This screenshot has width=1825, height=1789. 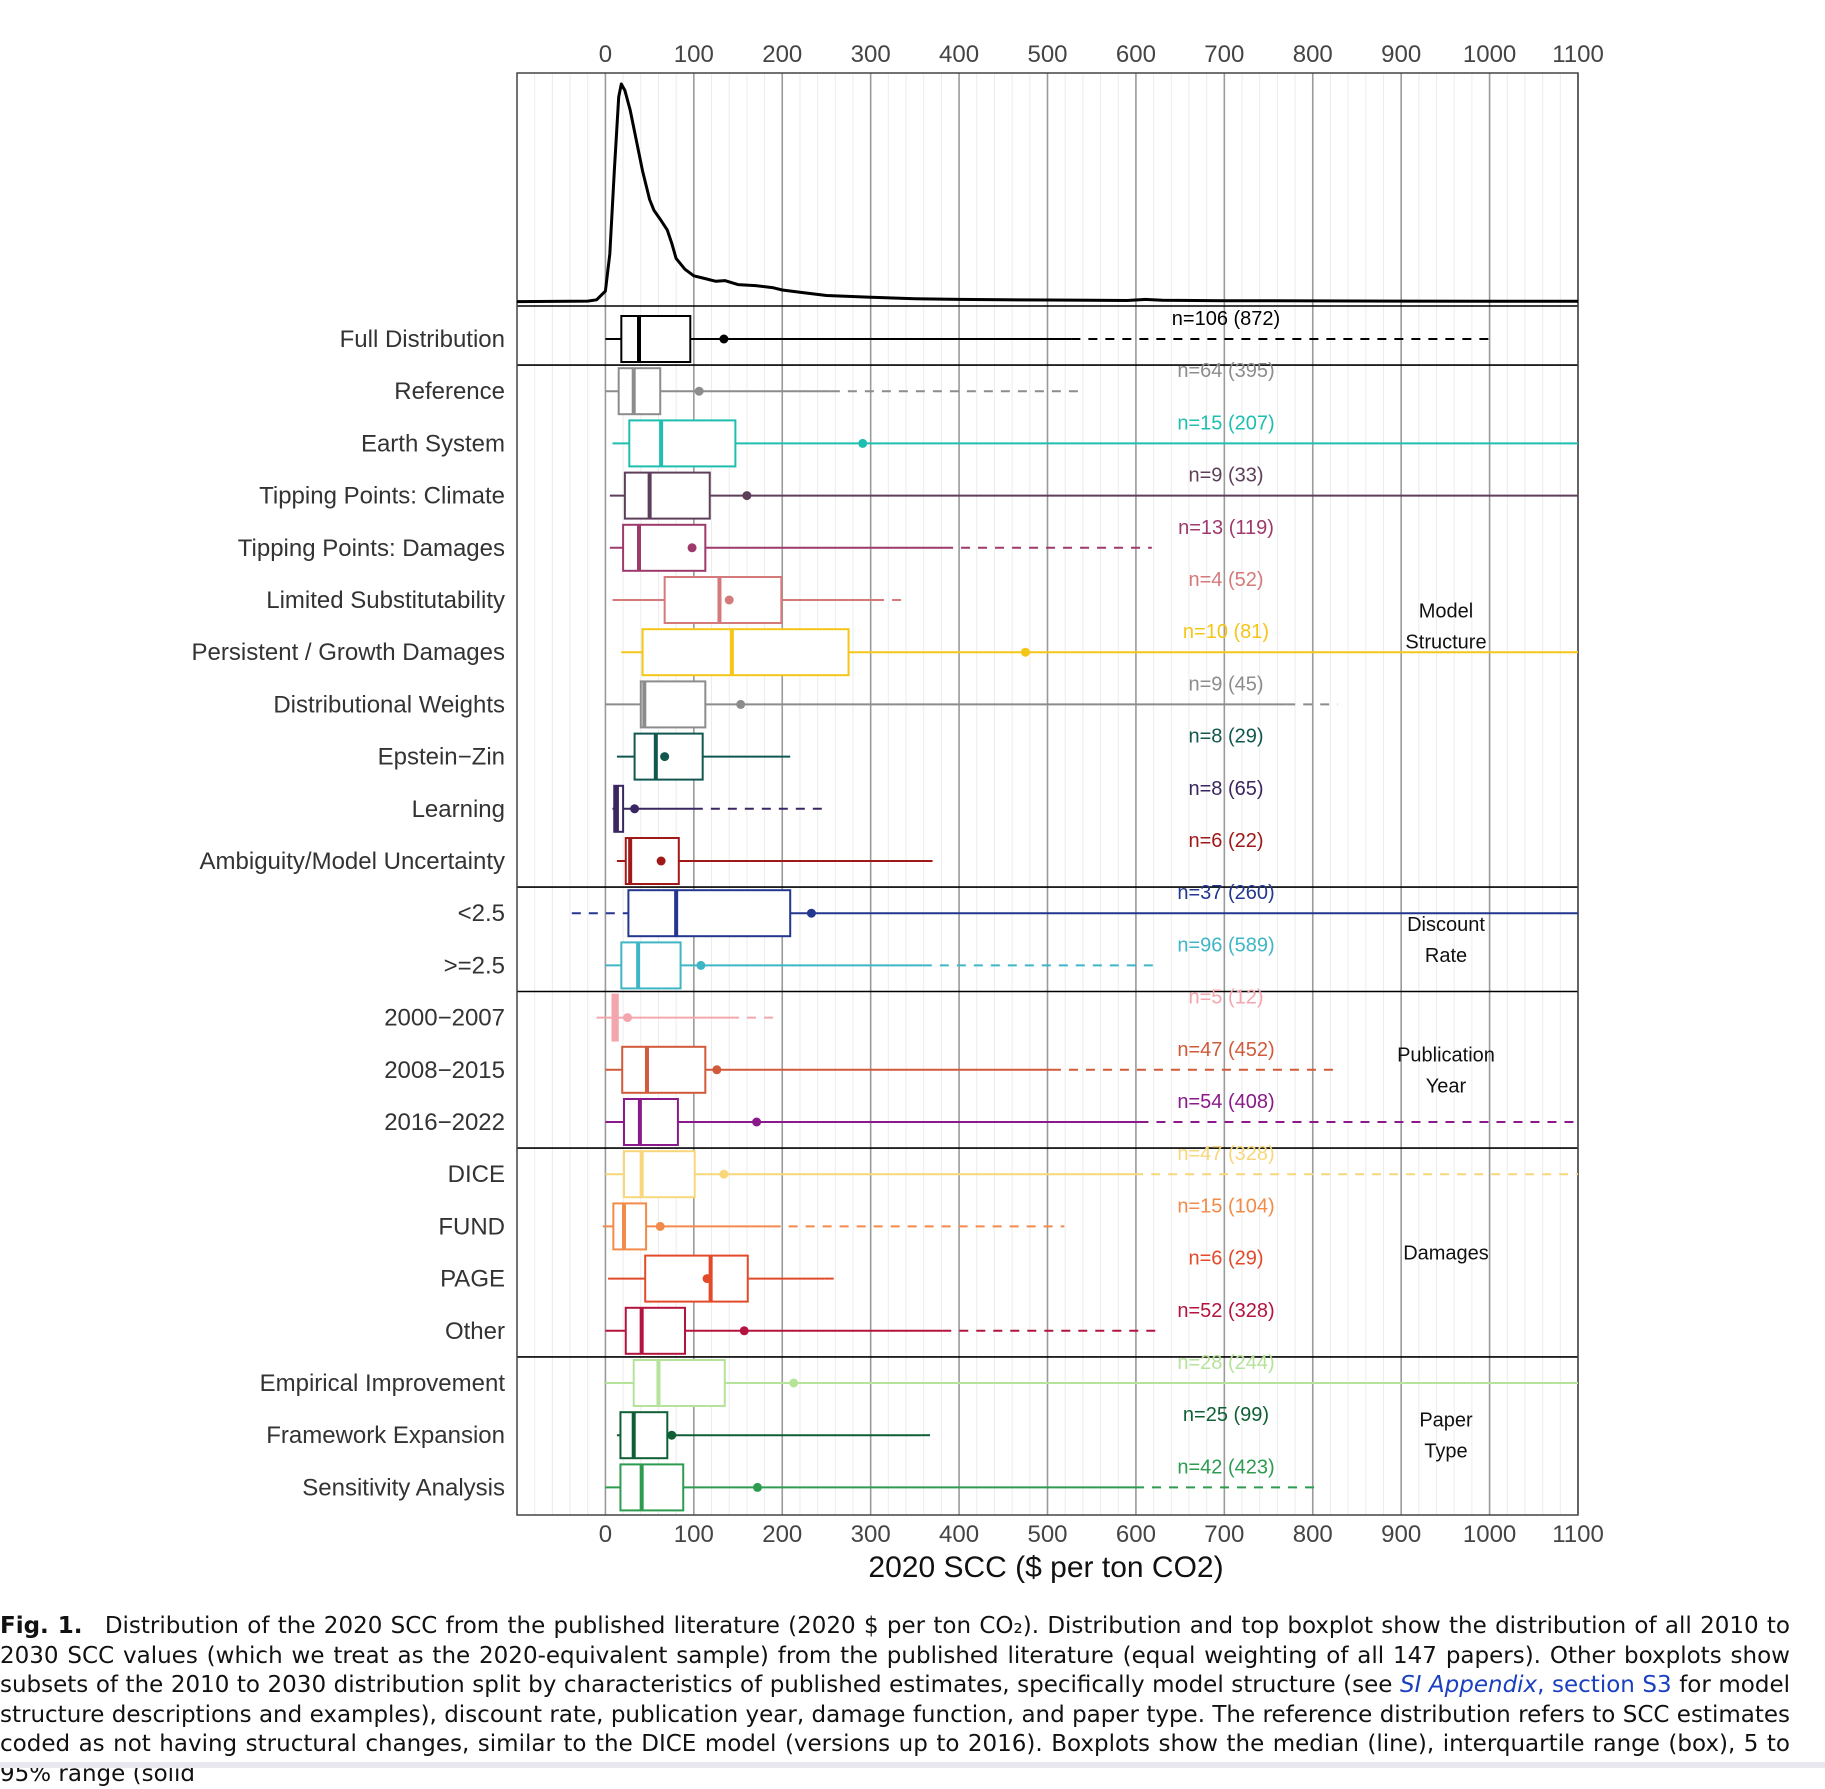 What do you see at coordinates (1047, 54) in the screenshot?
I see `x-tick-label-top: 500` at bounding box center [1047, 54].